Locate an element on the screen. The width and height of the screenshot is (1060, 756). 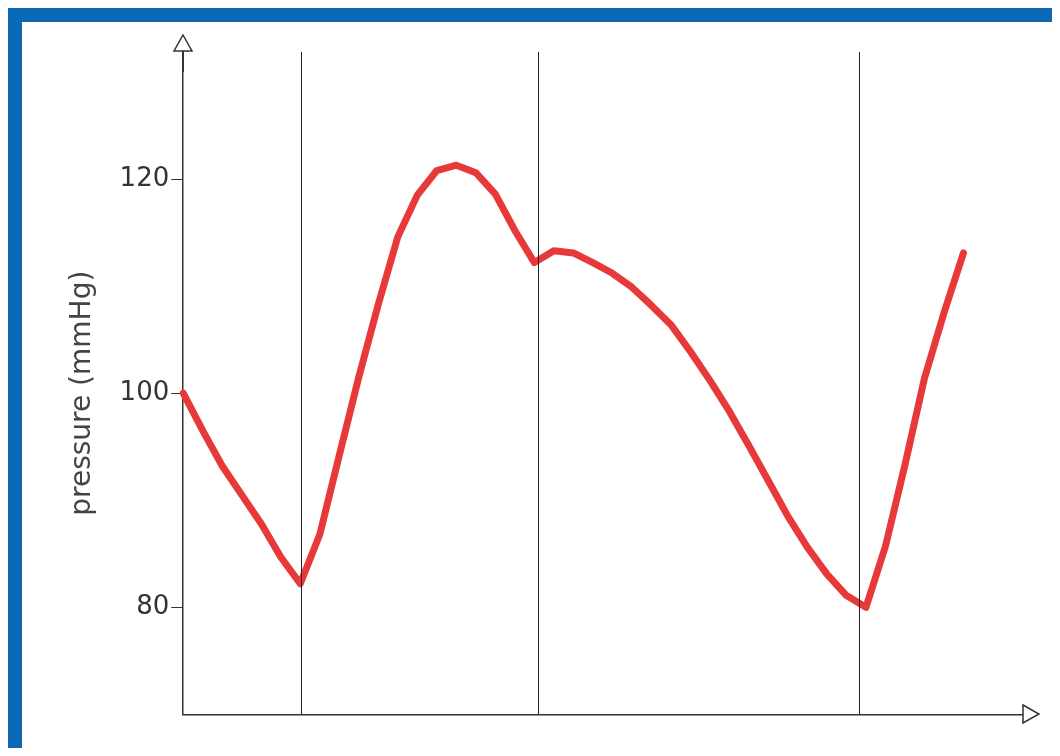
y-tick-label: 120 is located at coordinates (144, 176).